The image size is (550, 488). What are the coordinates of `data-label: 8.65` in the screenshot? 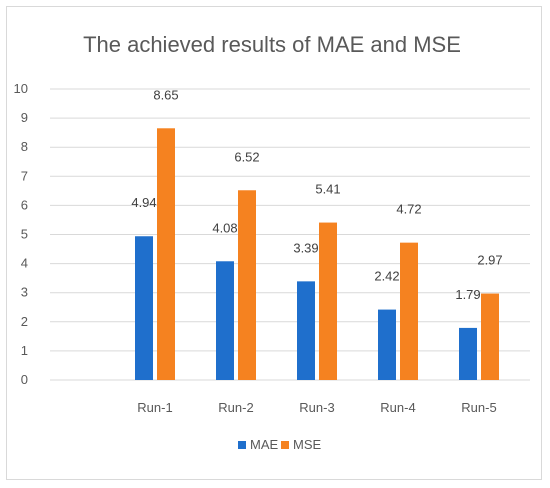 It's located at (165, 94).